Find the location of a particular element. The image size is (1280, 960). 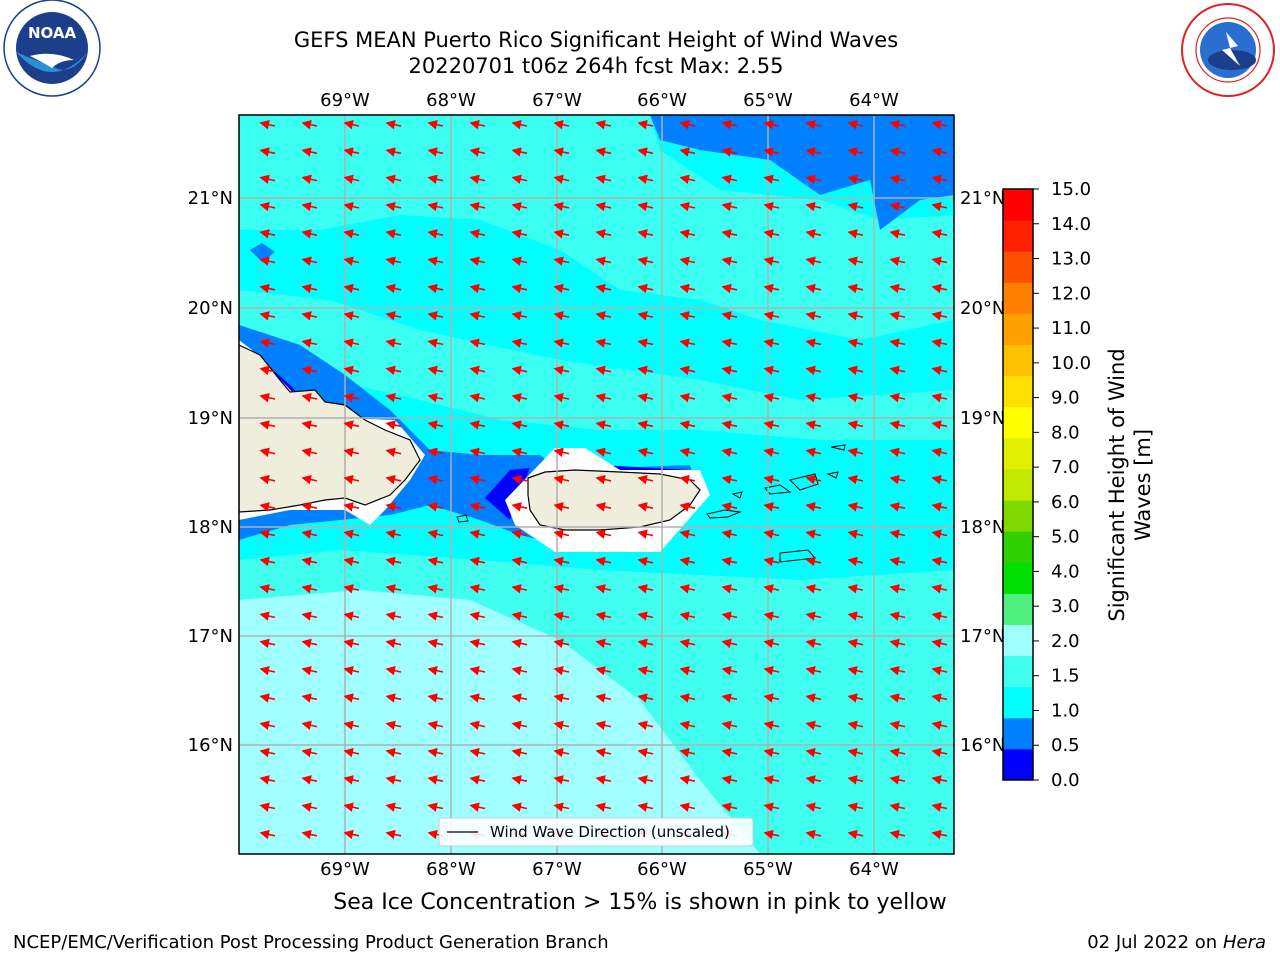

lon-label-bottom: 68°W is located at coordinates (451, 869).